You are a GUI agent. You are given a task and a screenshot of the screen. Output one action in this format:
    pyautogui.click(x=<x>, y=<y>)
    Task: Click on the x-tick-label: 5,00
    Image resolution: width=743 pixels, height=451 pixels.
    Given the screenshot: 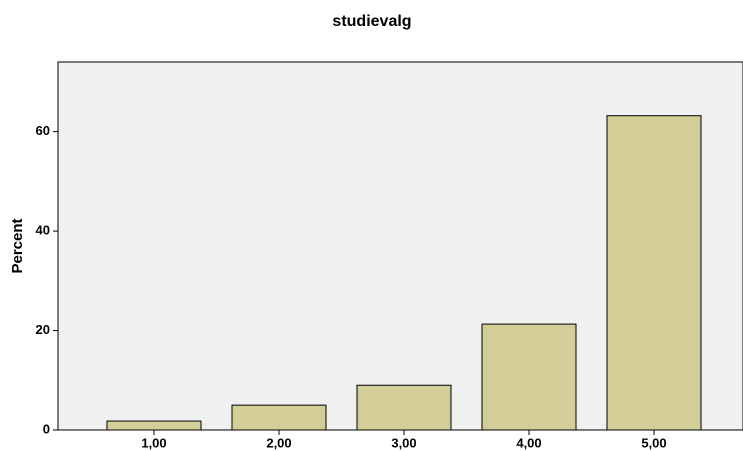 What is the action you would take?
    pyautogui.click(x=653, y=442)
    